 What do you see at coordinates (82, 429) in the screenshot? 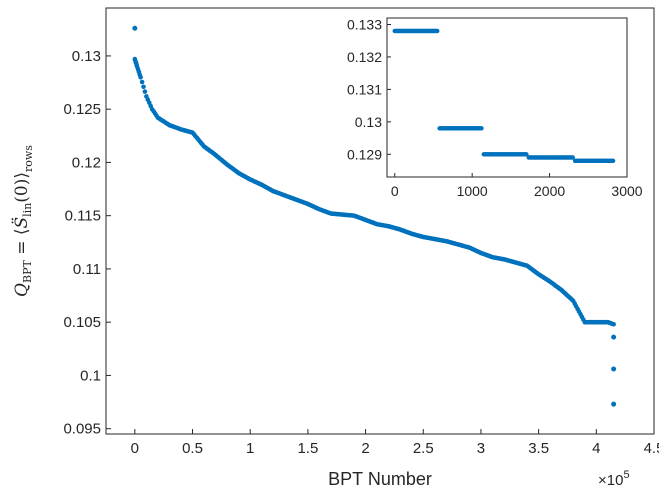
I see `y-tick-label: 0.095` at bounding box center [82, 429].